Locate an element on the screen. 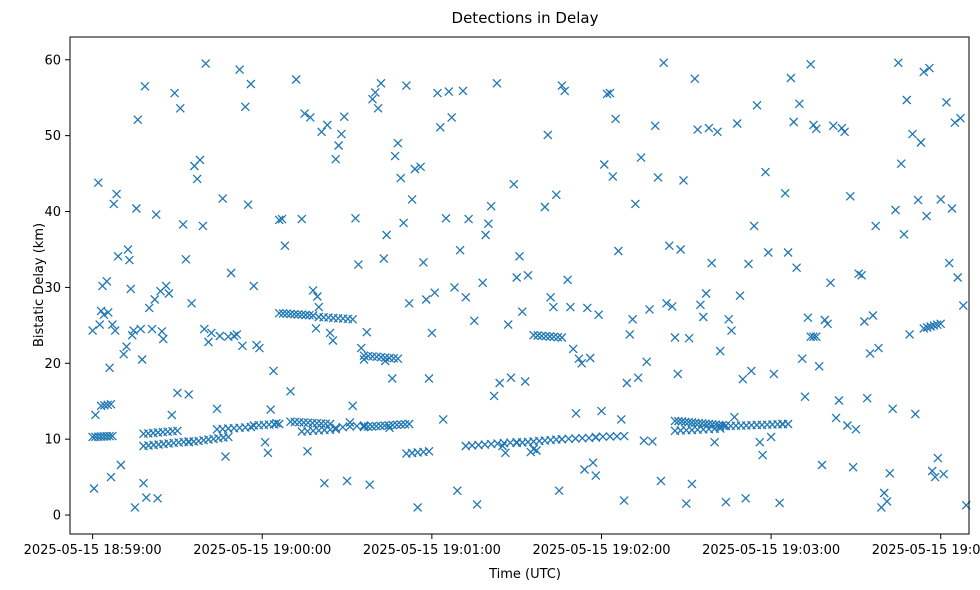  x-axis-label: Time (UTC) is located at coordinates (524, 574).